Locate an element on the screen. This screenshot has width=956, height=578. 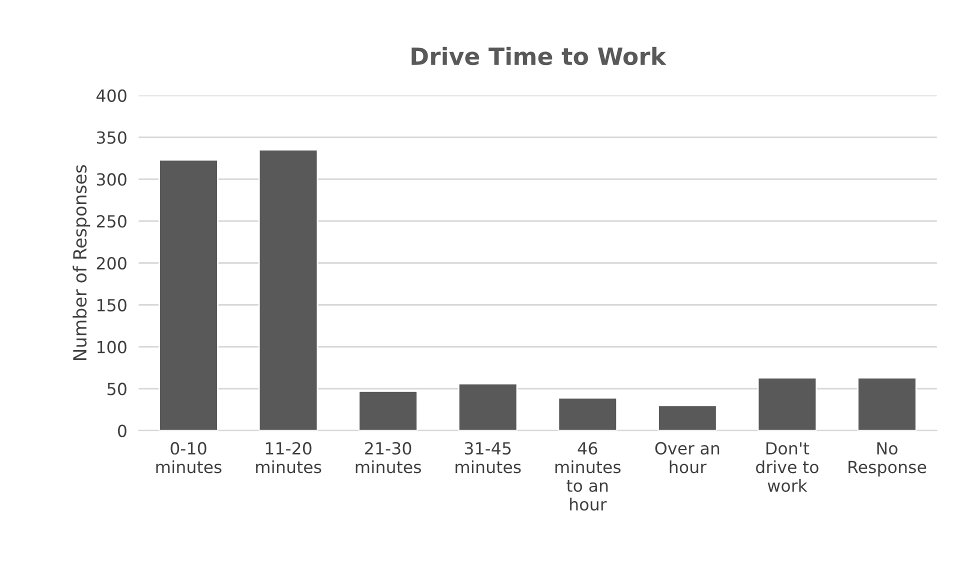
y-axis-title: Number of Responses is located at coordinates (81, 262).